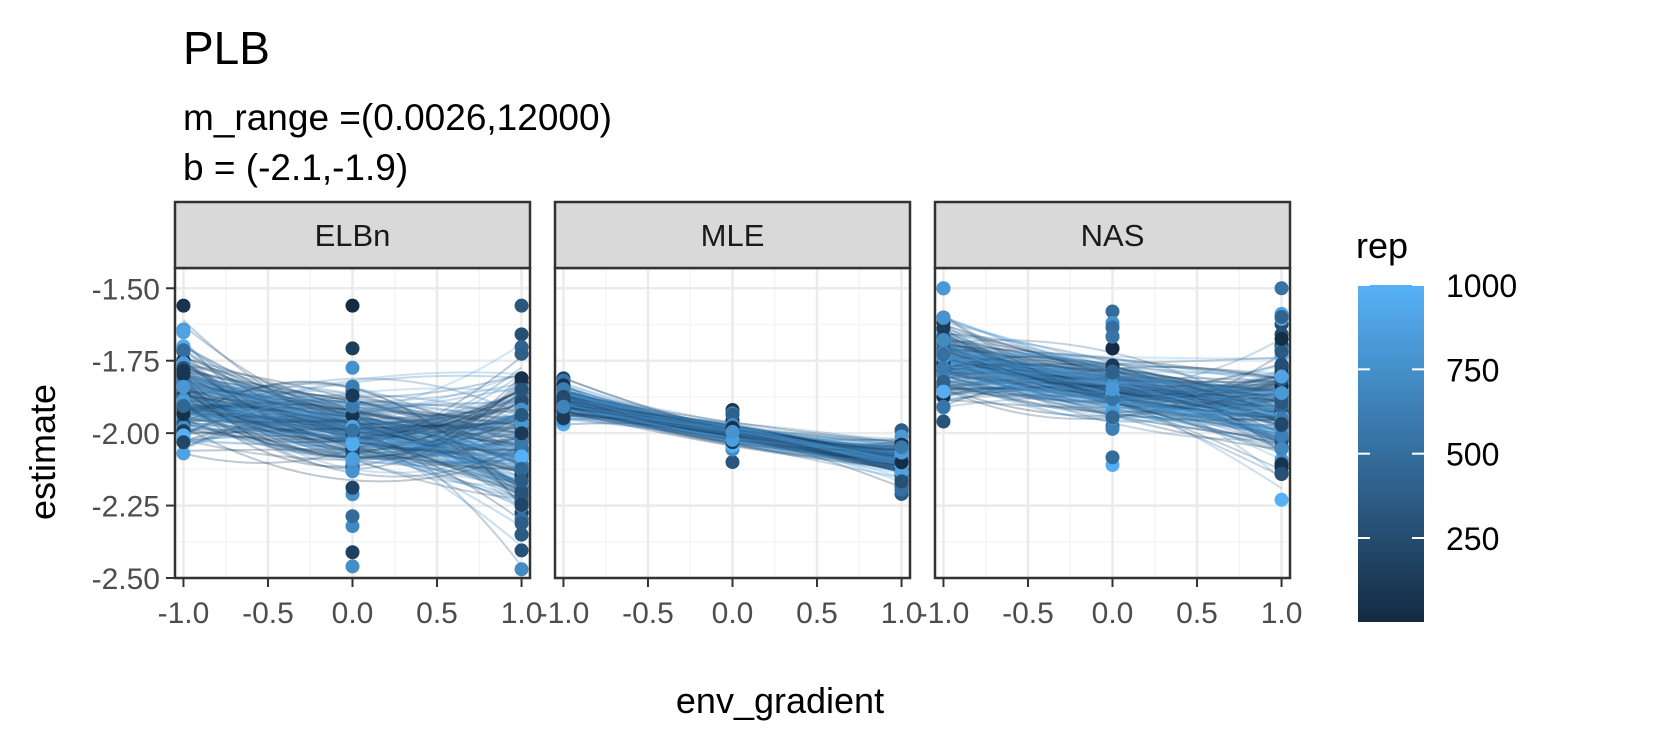  What do you see at coordinates (226, 48) in the screenshot?
I see `chart-title: PLB` at bounding box center [226, 48].